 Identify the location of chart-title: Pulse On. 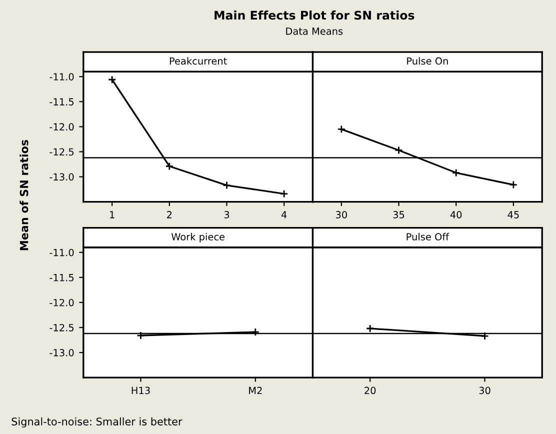
(427, 61).